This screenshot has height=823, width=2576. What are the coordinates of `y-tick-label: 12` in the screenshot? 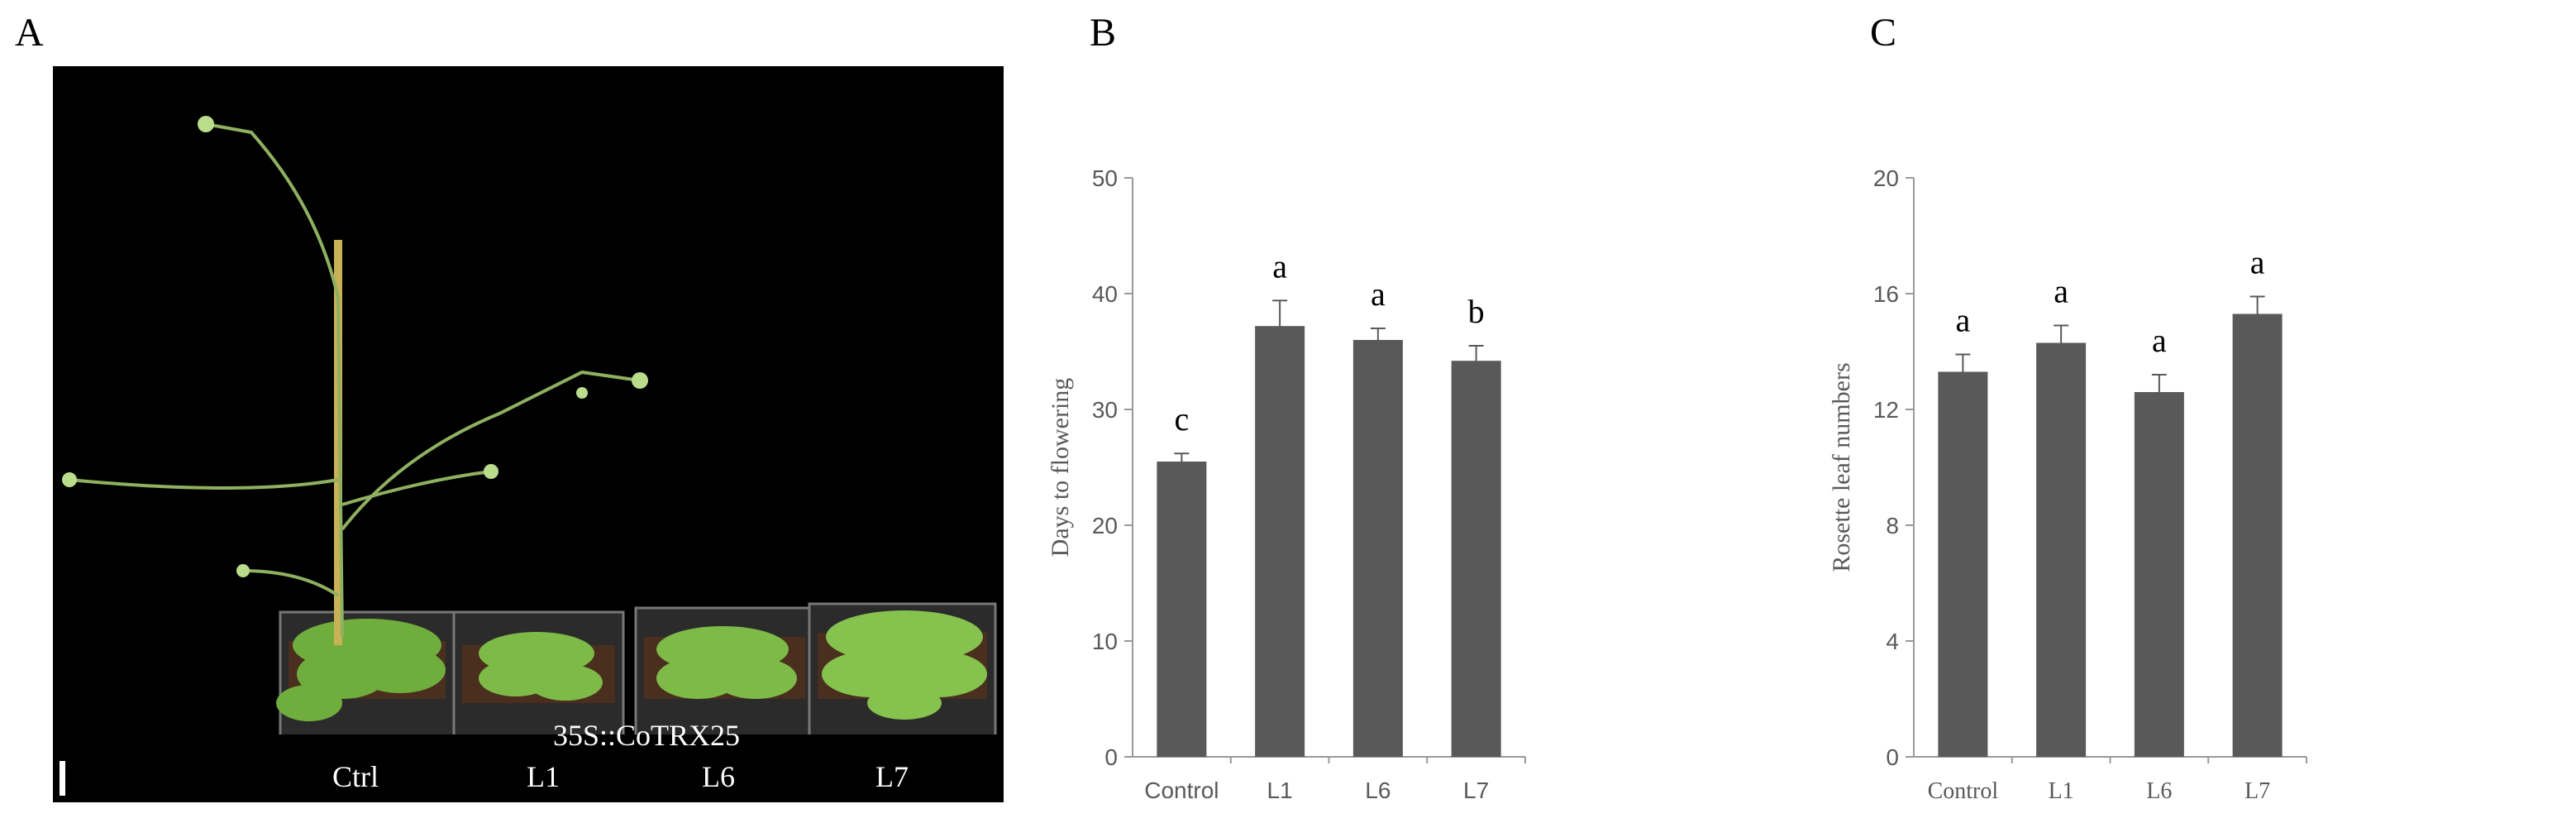 It's located at (1886, 410).